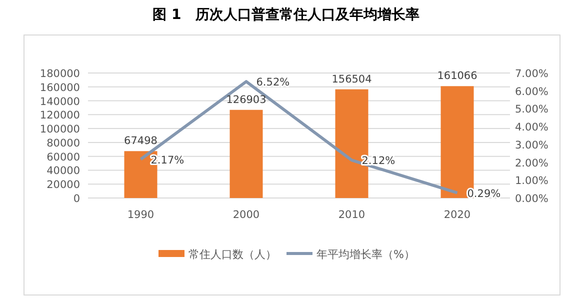  Describe the element at coordinates (457, 215) in the screenshot. I see `x-tick-label: 2020` at that location.